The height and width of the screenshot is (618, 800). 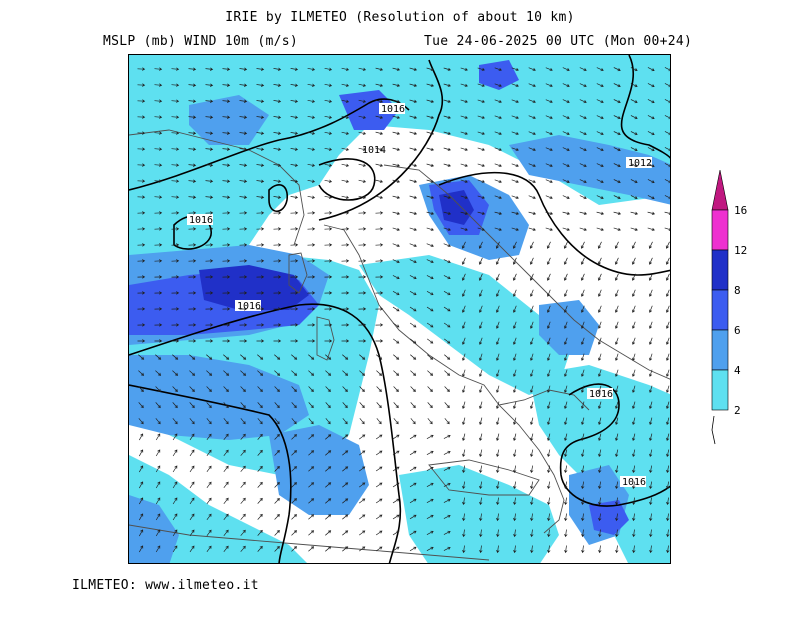 I want to click on field-description: MSLP (mb) WIND 10m (m/s), so click(x=201, y=41).